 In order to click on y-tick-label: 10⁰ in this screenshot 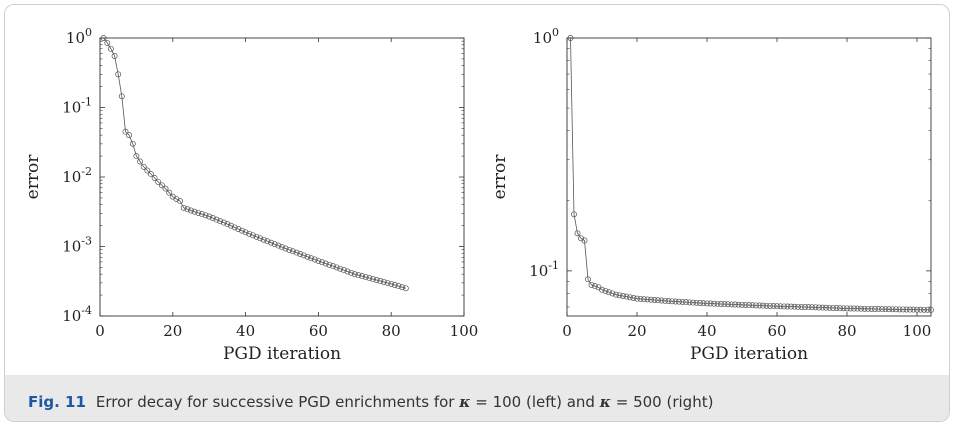, I will do `click(546, 36)`.